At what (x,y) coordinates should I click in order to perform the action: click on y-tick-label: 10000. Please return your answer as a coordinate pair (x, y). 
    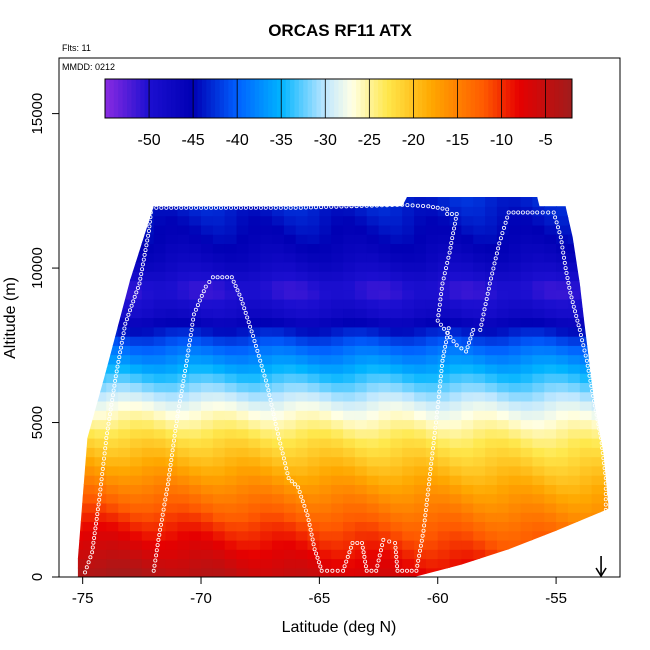
    Looking at the image, I should click on (37, 268).